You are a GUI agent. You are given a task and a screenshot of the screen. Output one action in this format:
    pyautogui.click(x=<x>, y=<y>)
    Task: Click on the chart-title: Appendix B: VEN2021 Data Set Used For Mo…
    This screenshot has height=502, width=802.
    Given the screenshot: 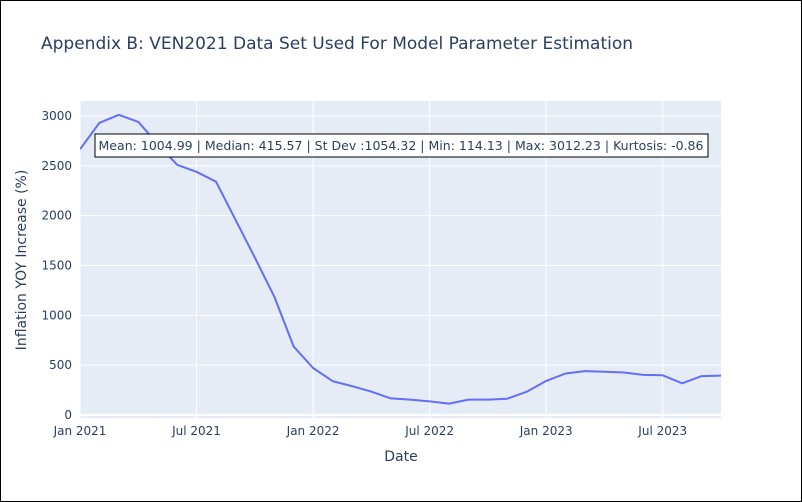 What is the action you would take?
    pyautogui.click(x=337, y=44)
    